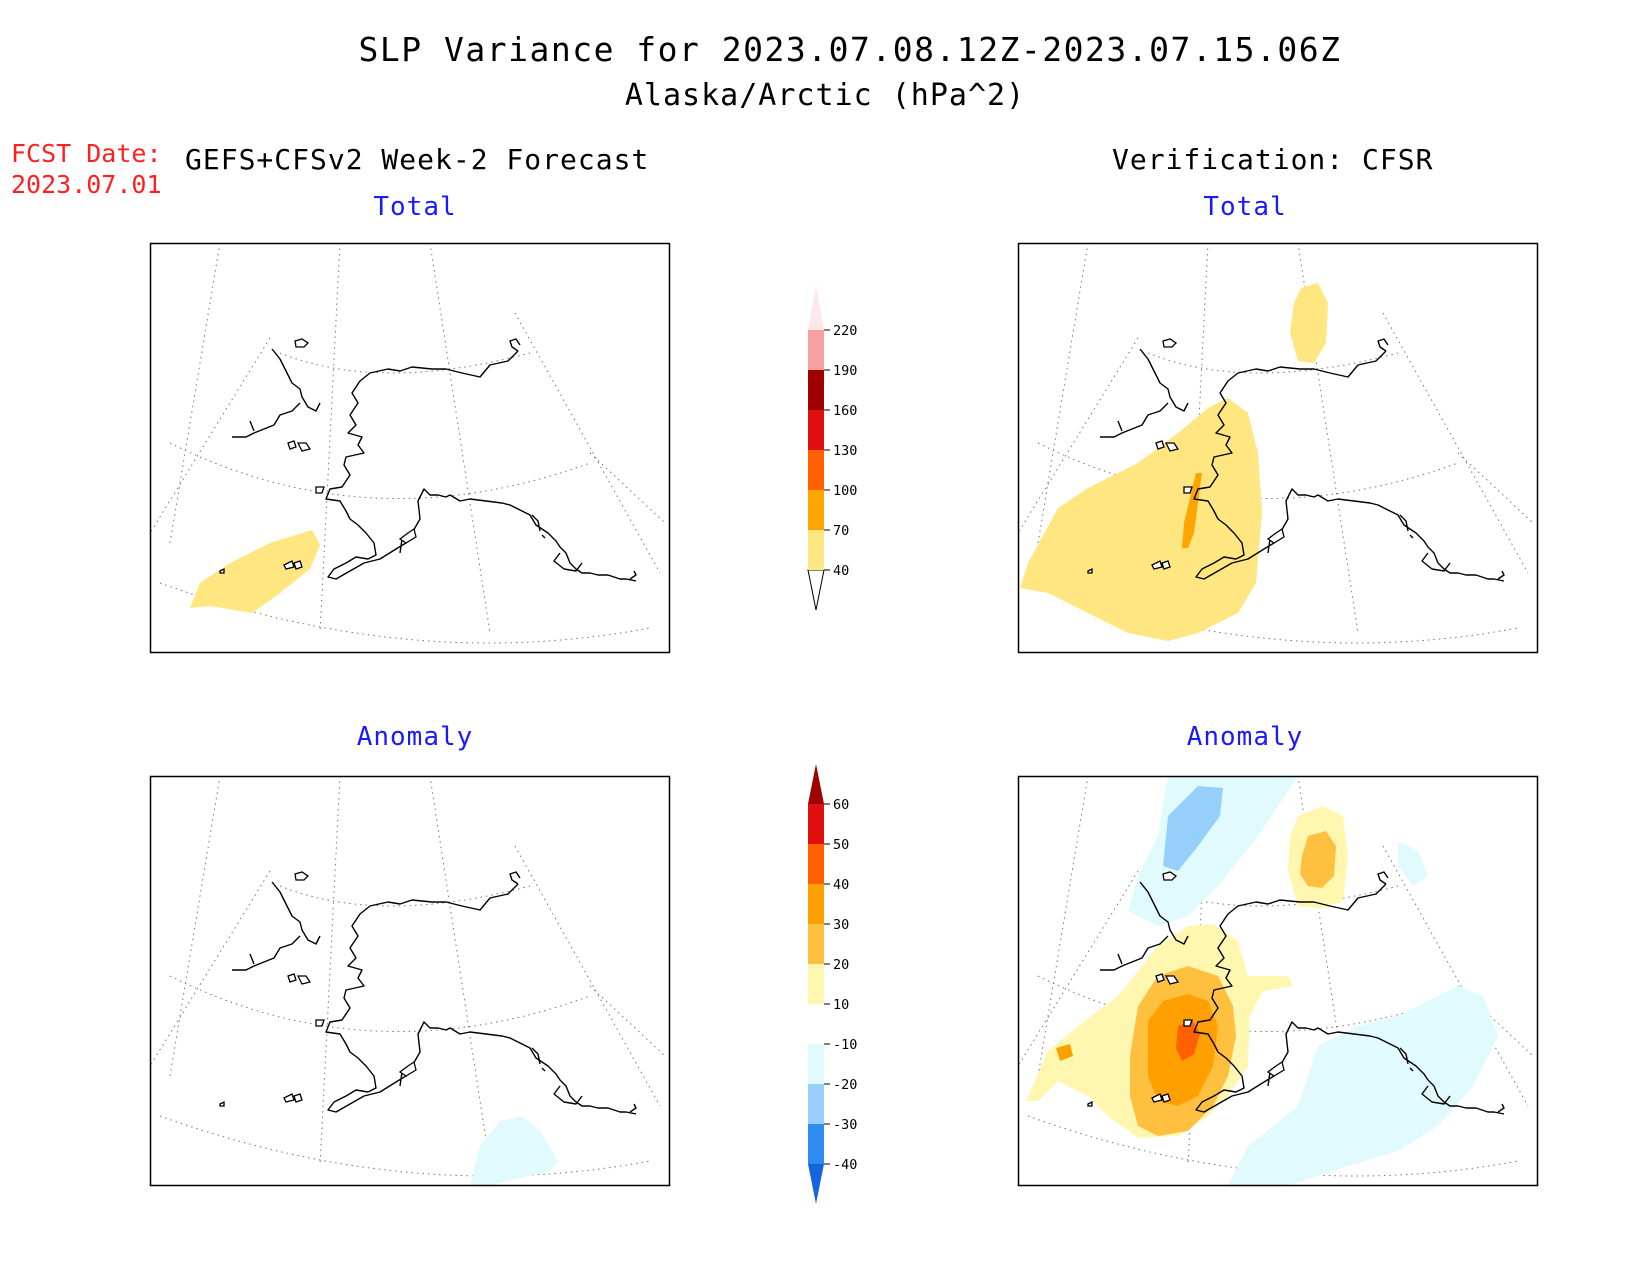  Describe the element at coordinates (415, 737) in the screenshot. I see `forecast-anomaly-title: Anomaly` at that location.